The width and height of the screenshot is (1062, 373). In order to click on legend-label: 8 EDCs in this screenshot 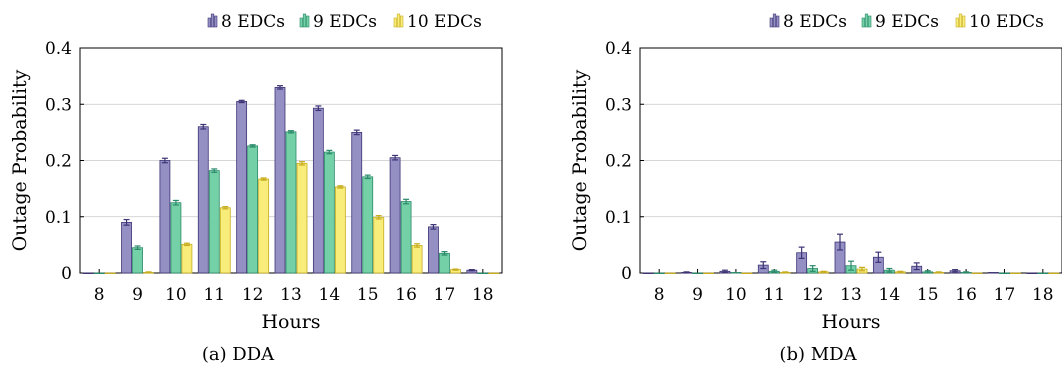, I will do `click(815, 22)`.